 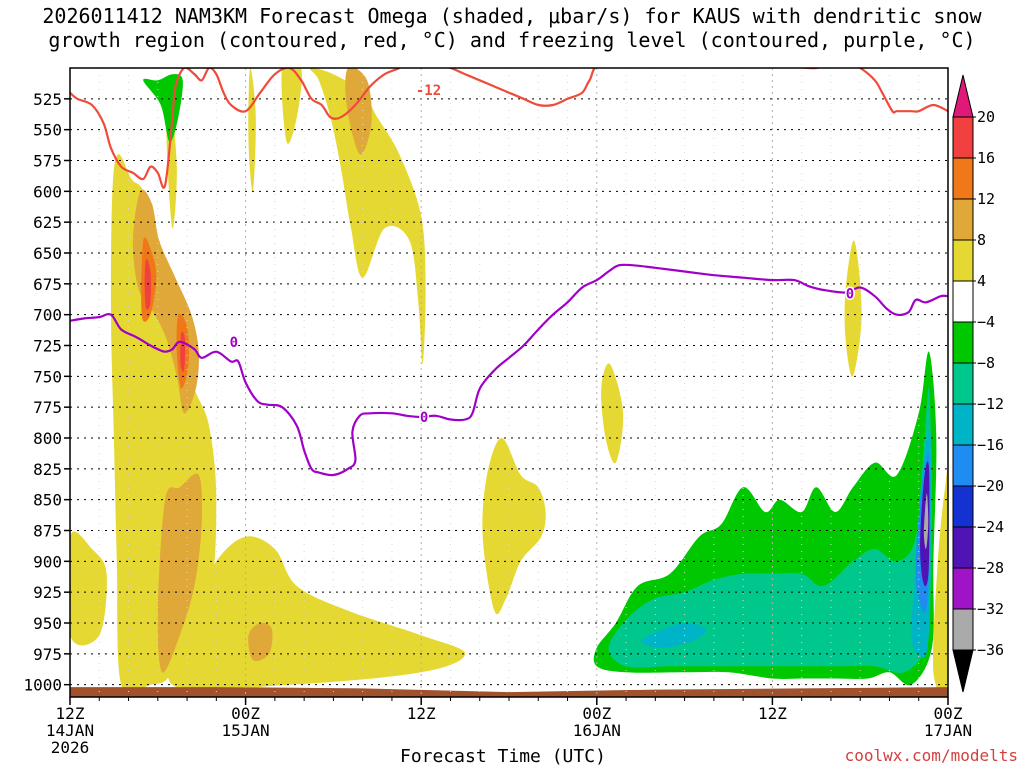 I want to click on y-tick-label: 525, so click(x=47, y=99).